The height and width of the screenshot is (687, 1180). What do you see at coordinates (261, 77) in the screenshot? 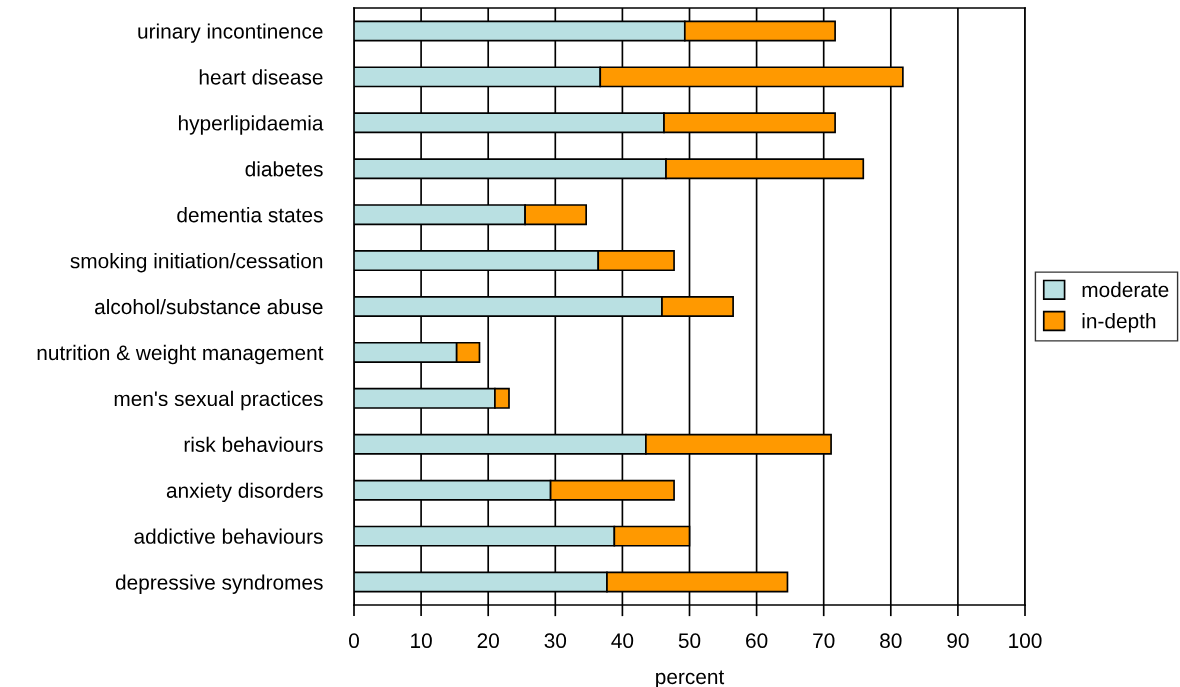
I see `y-tick-label: heart disease` at bounding box center [261, 77].